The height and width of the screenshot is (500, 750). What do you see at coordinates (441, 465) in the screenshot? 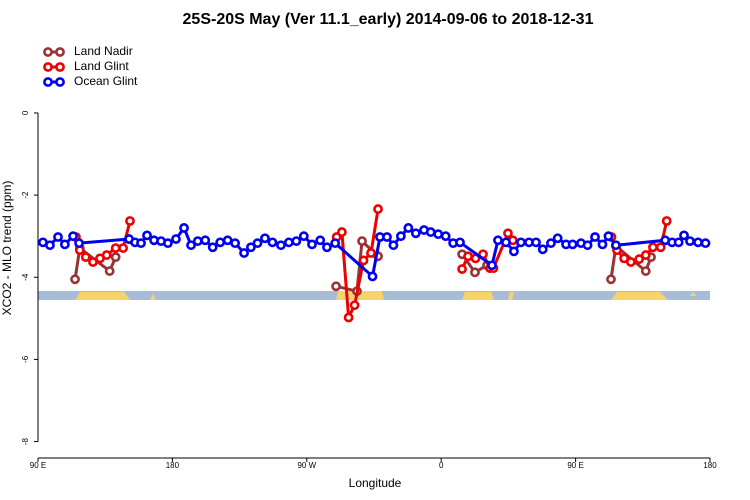
I see `x-tick-label: 0` at bounding box center [441, 465].